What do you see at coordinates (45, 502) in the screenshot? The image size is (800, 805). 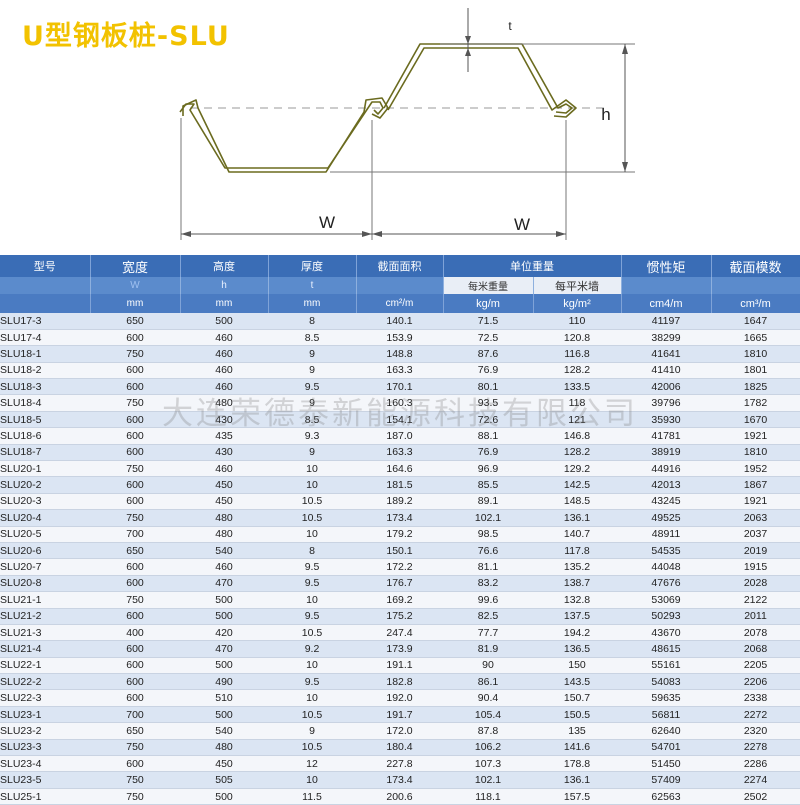 I see `table-cell: SLU20-3` at bounding box center [45, 502].